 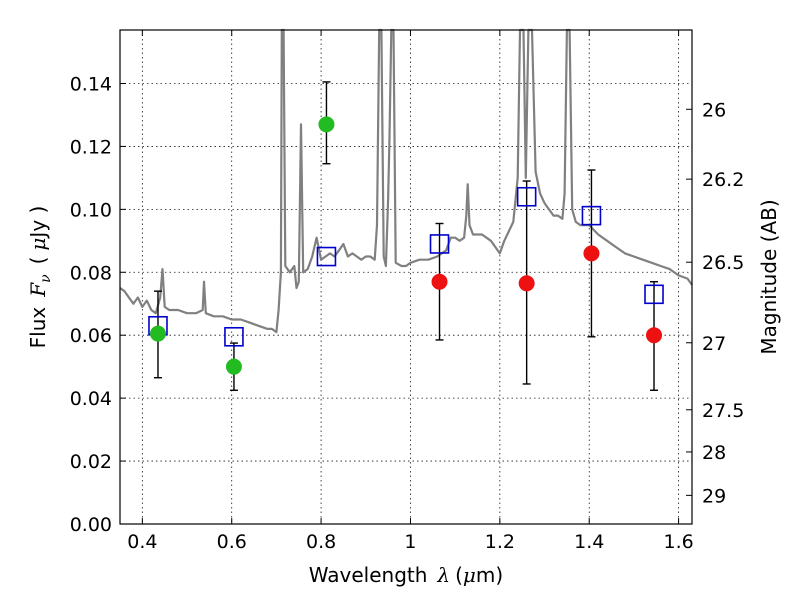 What do you see at coordinates (38, 261) in the screenshot?
I see `y-axis-title-unit-open: (` at bounding box center [38, 261].